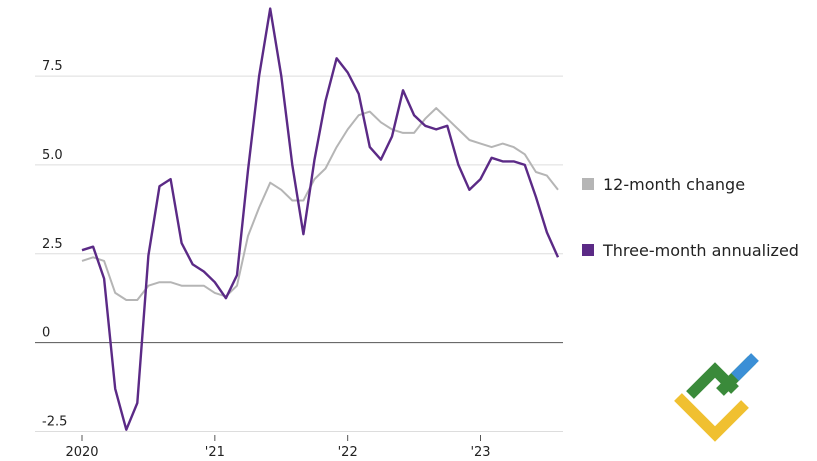 The height and width of the screenshot is (461, 817). What do you see at coordinates (46, 333) in the screenshot?
I see `y-tick-label: 0` at bounding box center [46, 333].